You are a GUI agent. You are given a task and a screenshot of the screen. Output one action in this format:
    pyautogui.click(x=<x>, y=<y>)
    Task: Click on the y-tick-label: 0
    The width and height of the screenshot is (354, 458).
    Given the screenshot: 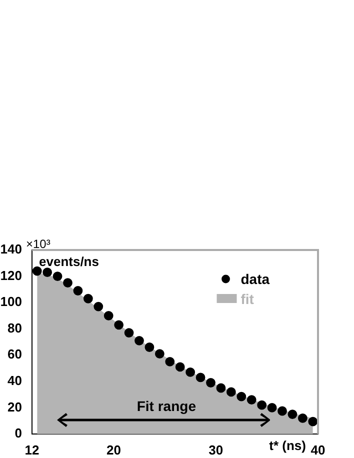 What is the action you would take?
    pyautogui.click(x=18, y=433)
    